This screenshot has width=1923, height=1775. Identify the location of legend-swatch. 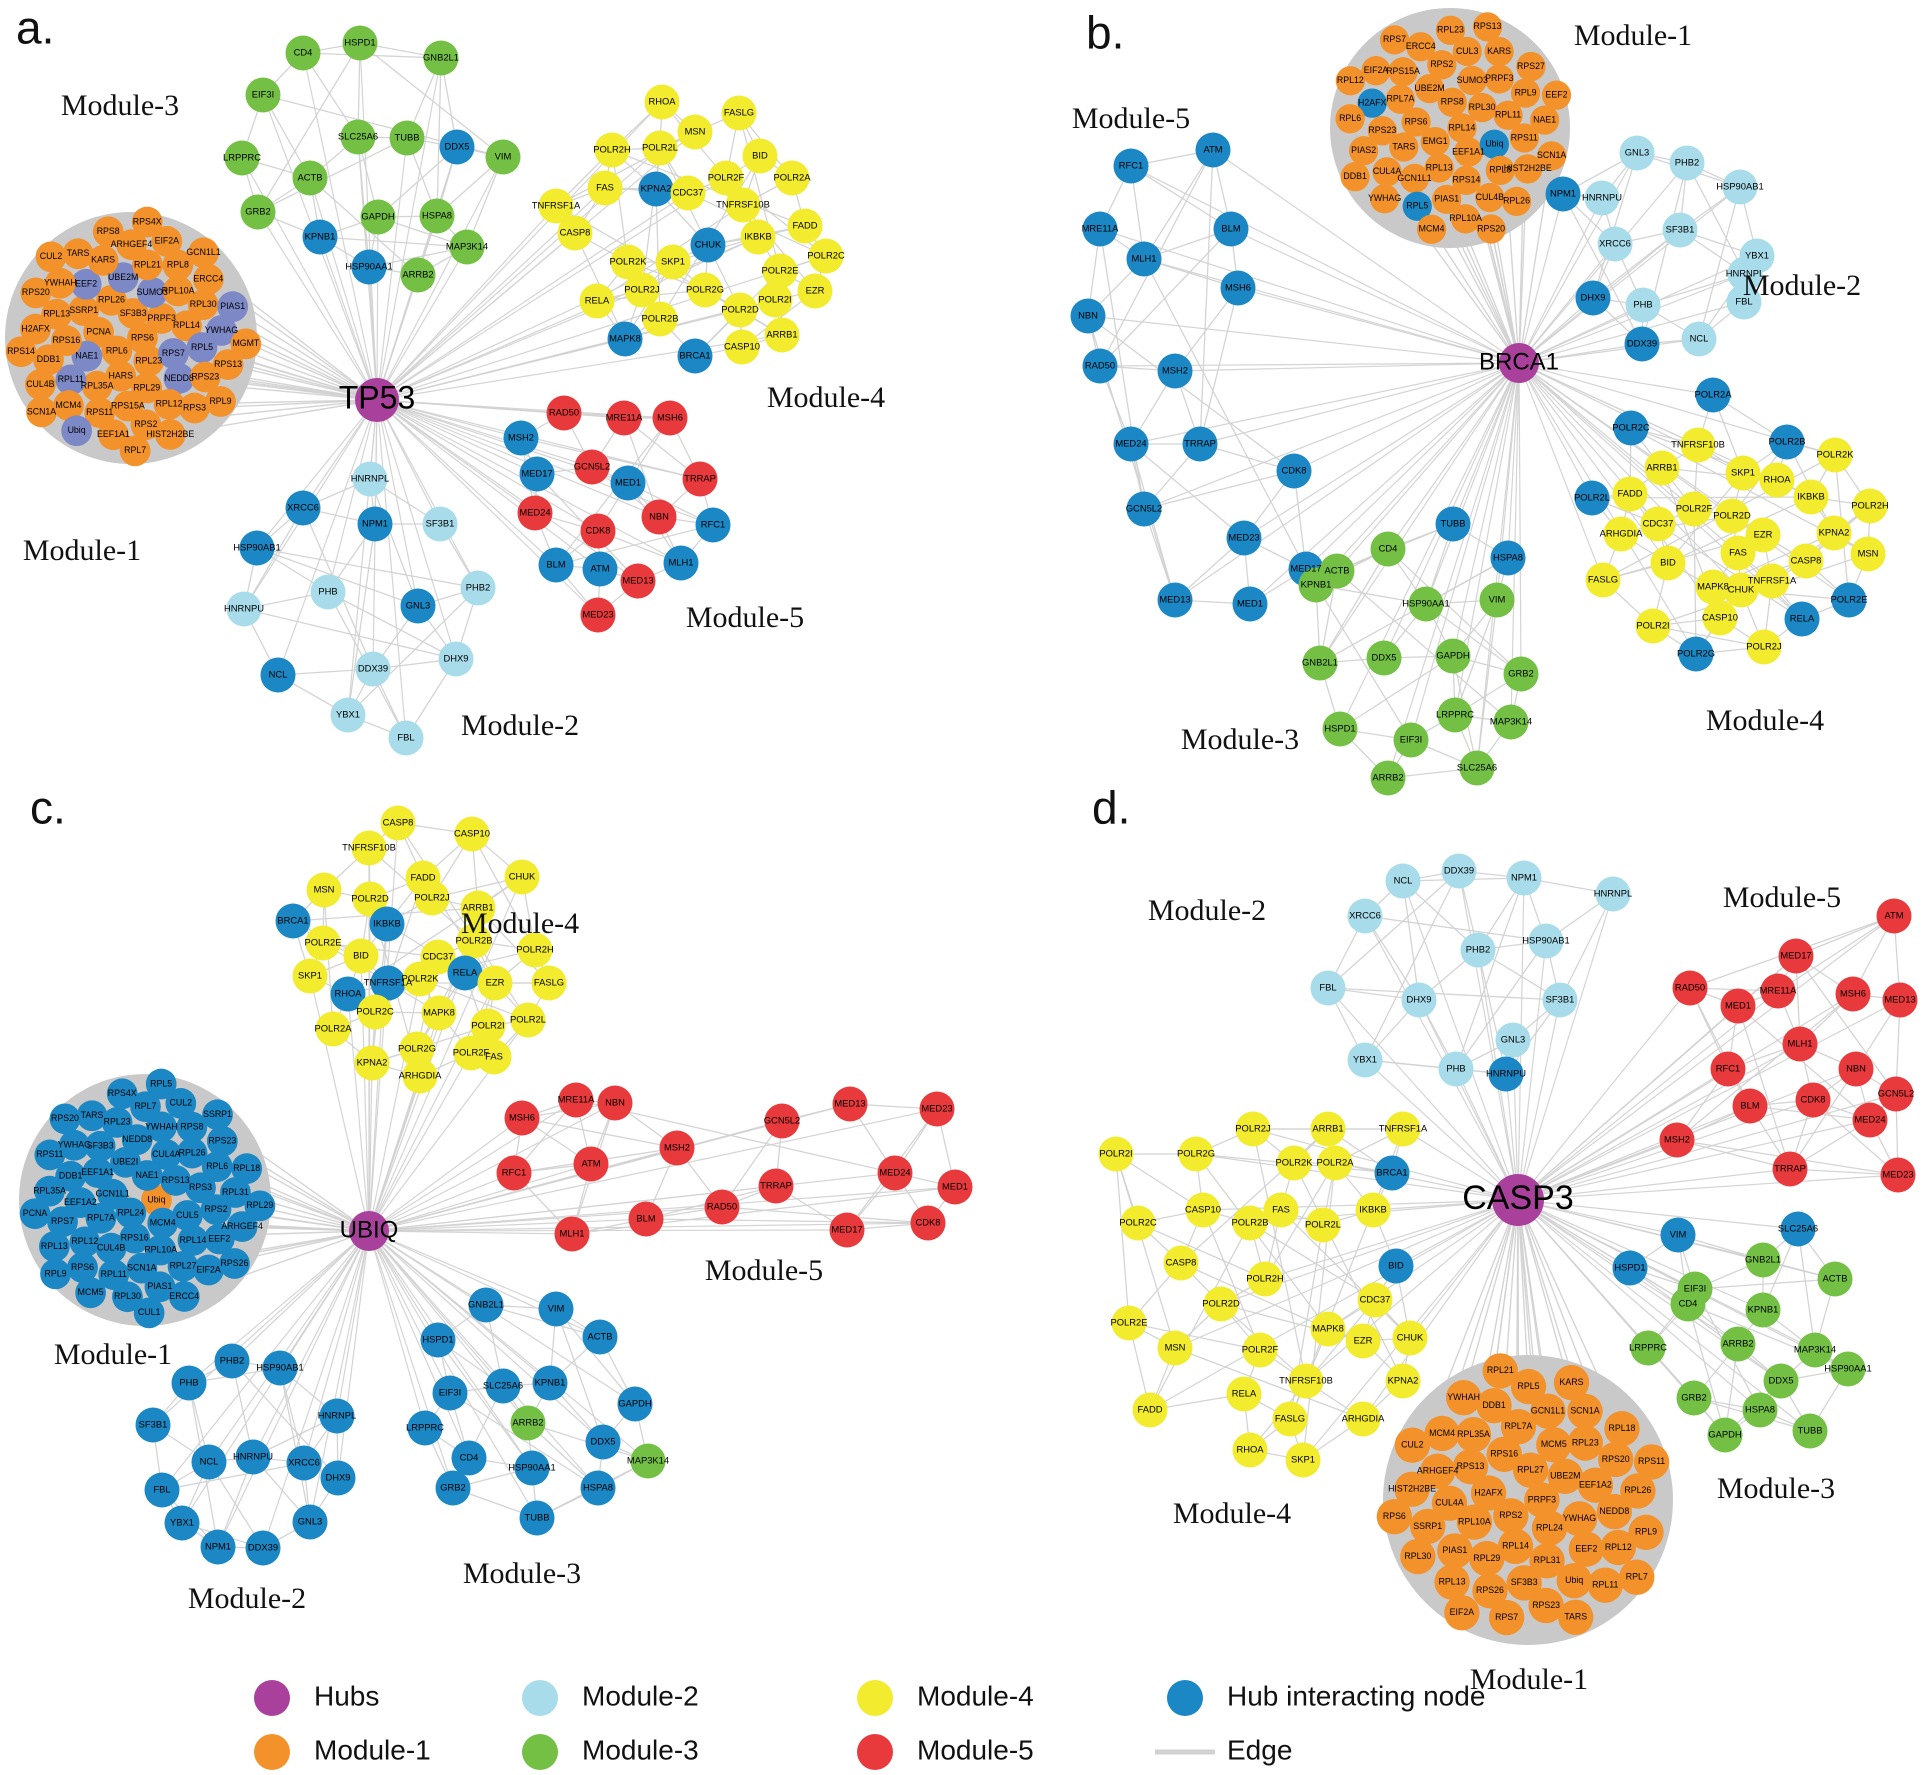
(272, 1752).